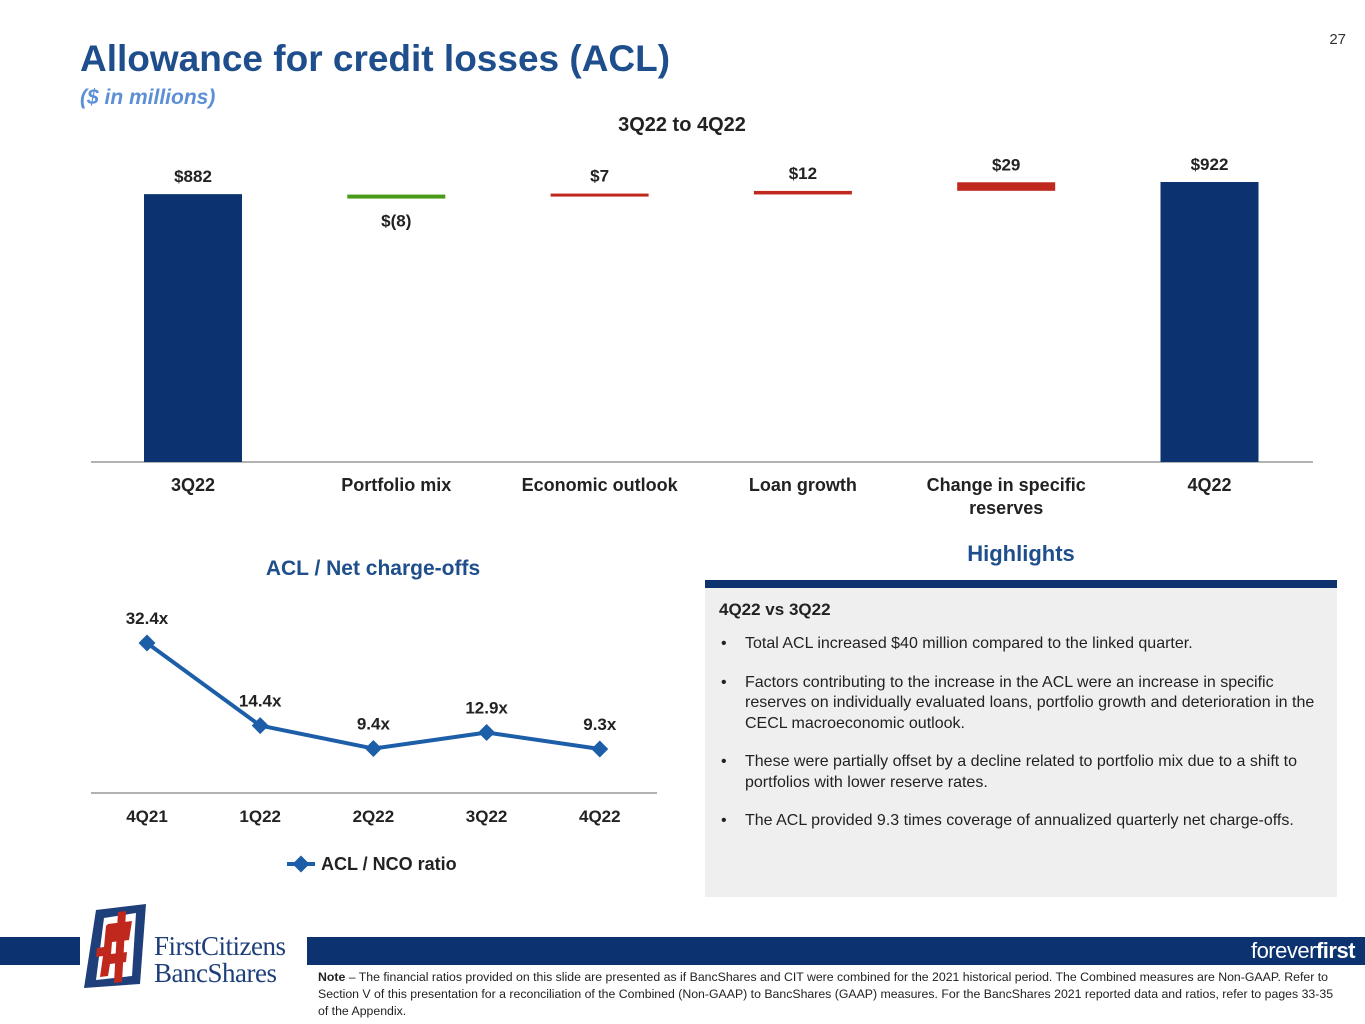  I want to click on waterfall-title: 3Q22 to 4Q22, so click(682, 125).